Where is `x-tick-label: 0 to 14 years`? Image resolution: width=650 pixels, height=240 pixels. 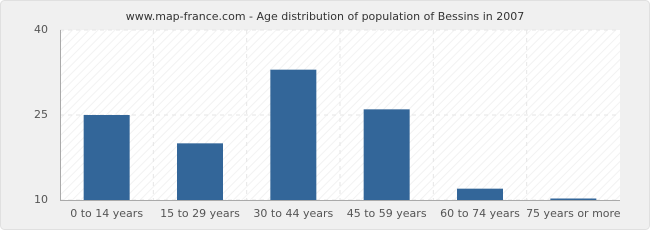 x-tick-label: 0 to 14 years is located at coordinates (106, 213).